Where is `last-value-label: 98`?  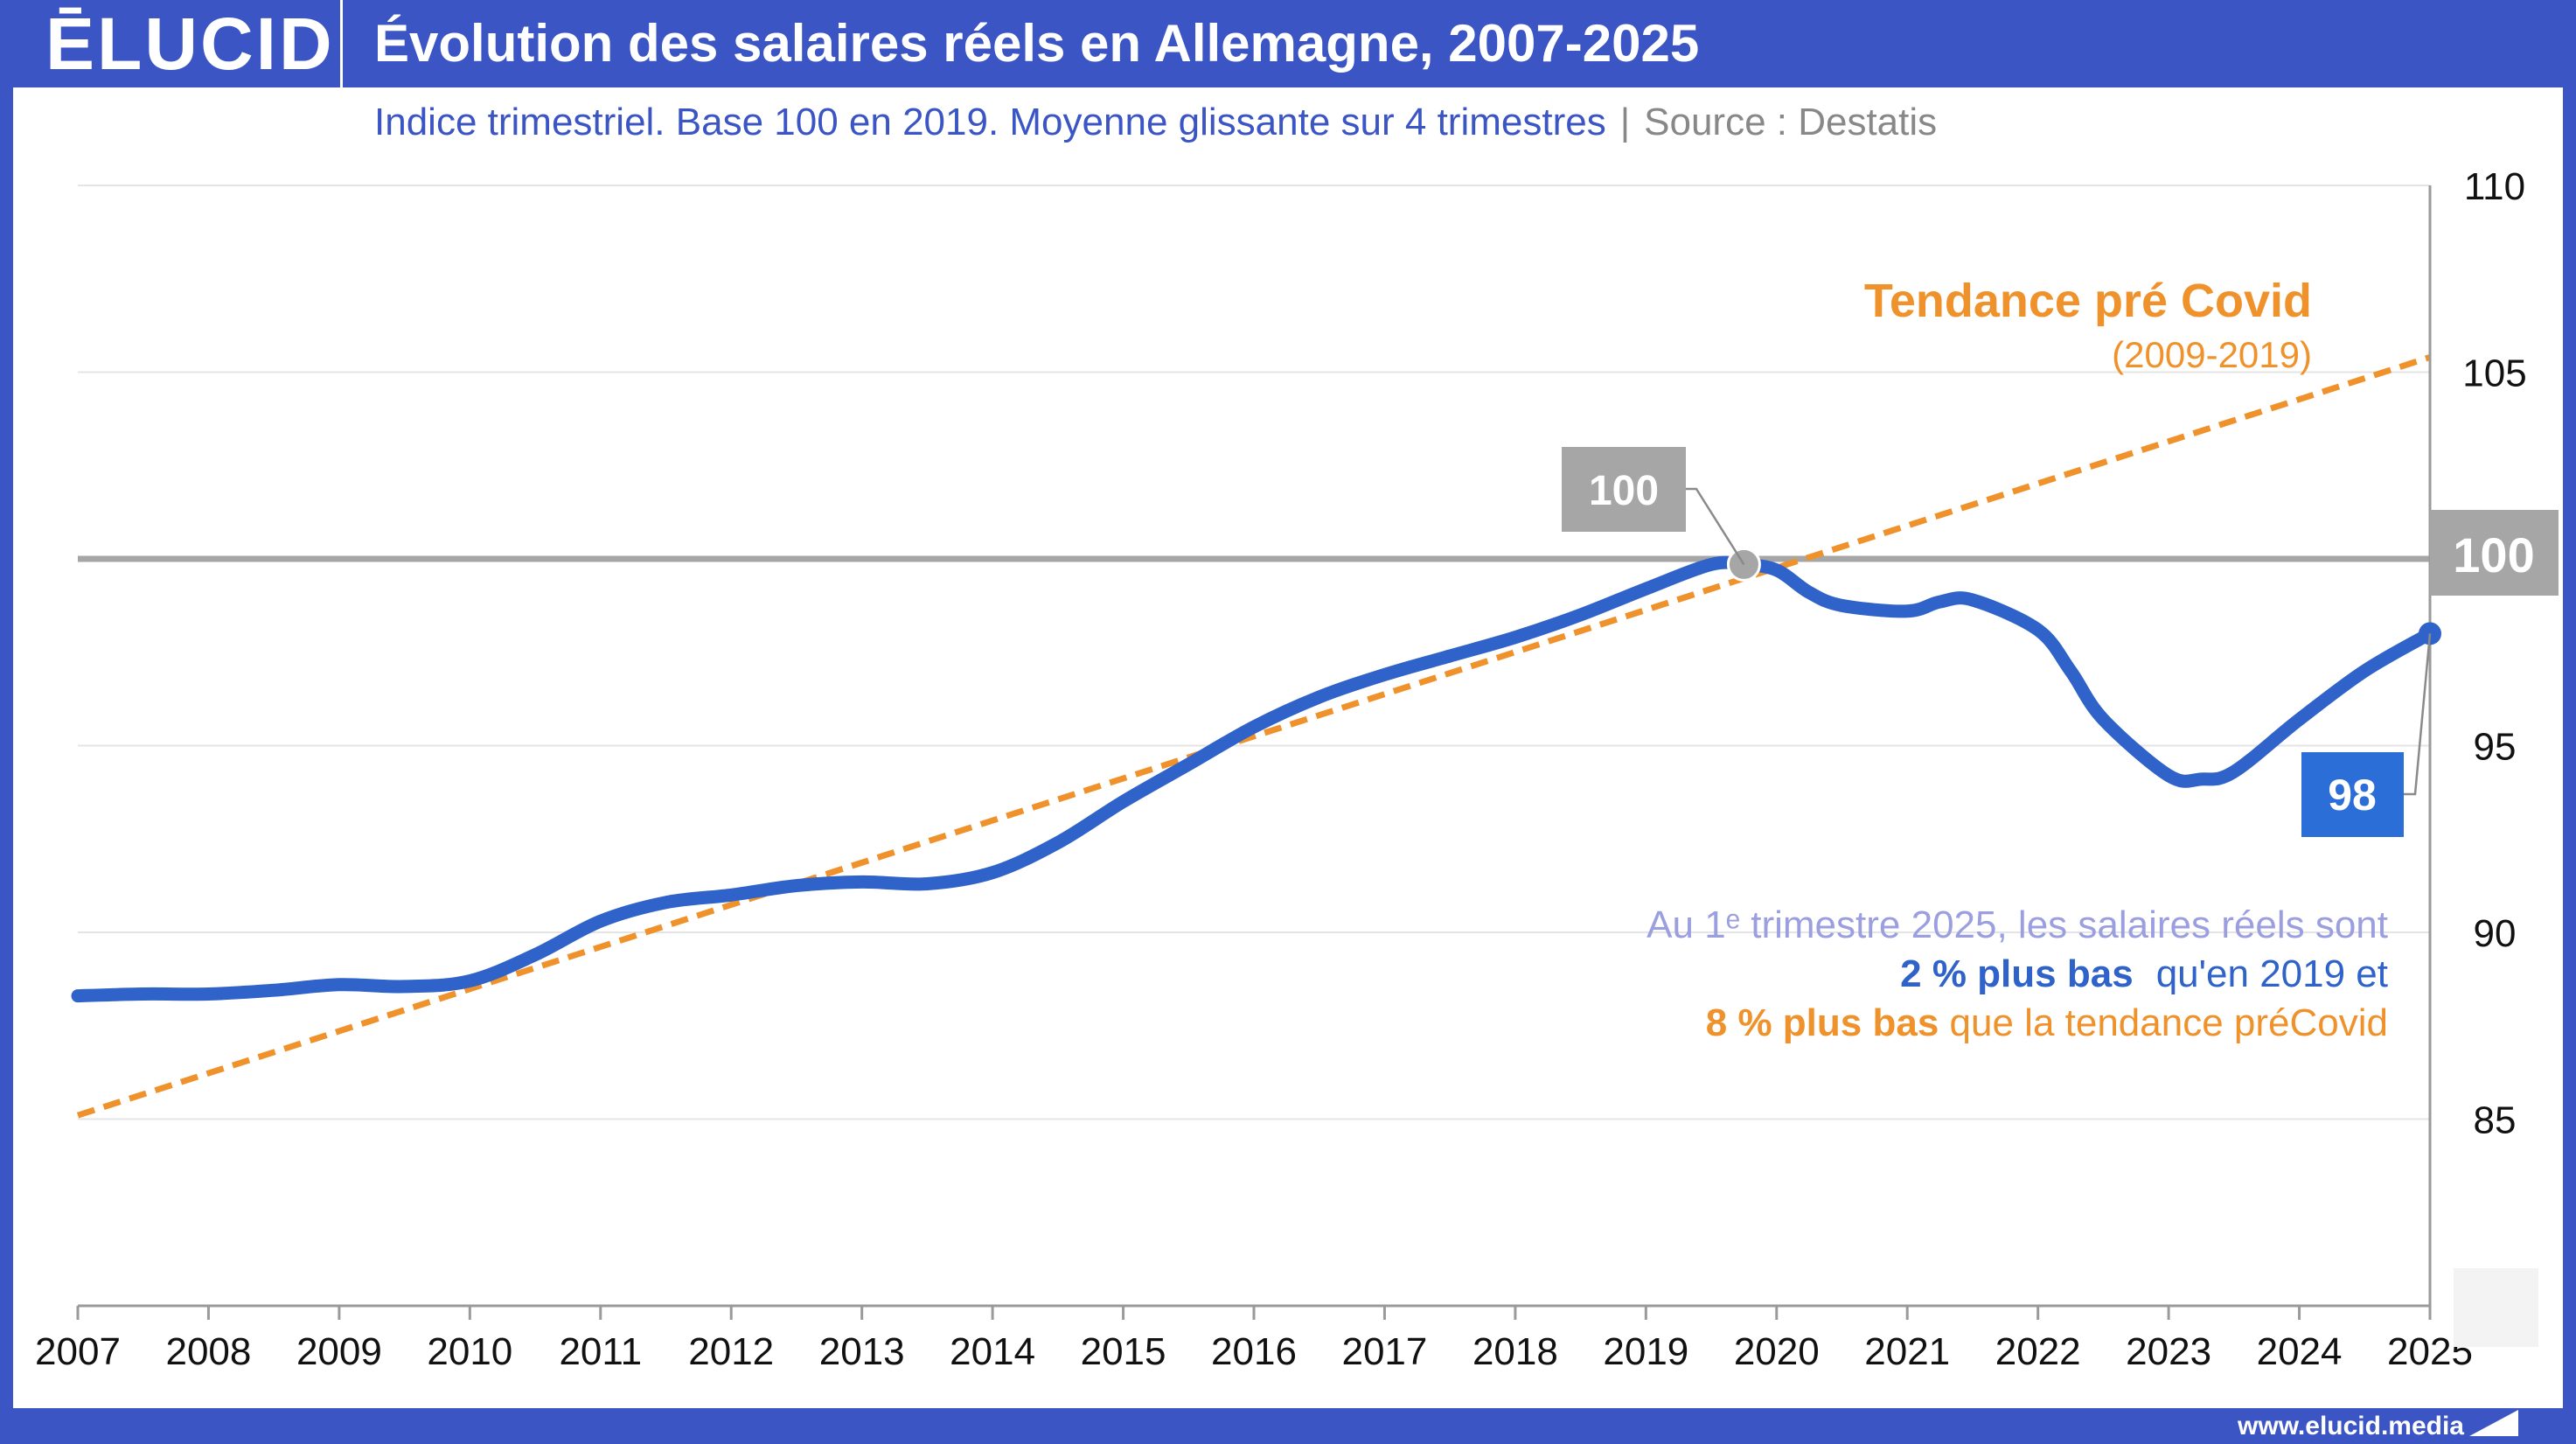
last-value-label: 98 is located at coordinates (2352, 795).